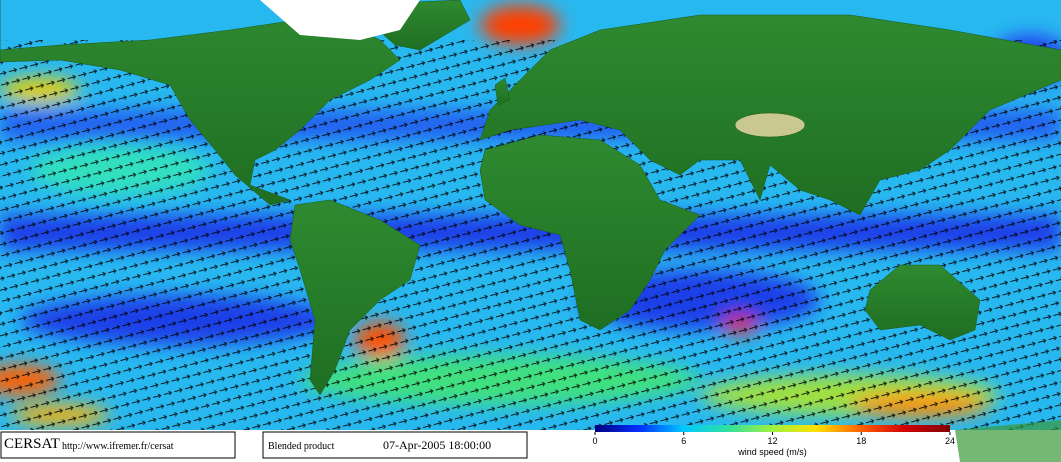 This screenshot has height=462, width=1061. What do you see at coordinates (770, 125) in the screenshot?
I see `plateau` at bounding box center [770, 125].